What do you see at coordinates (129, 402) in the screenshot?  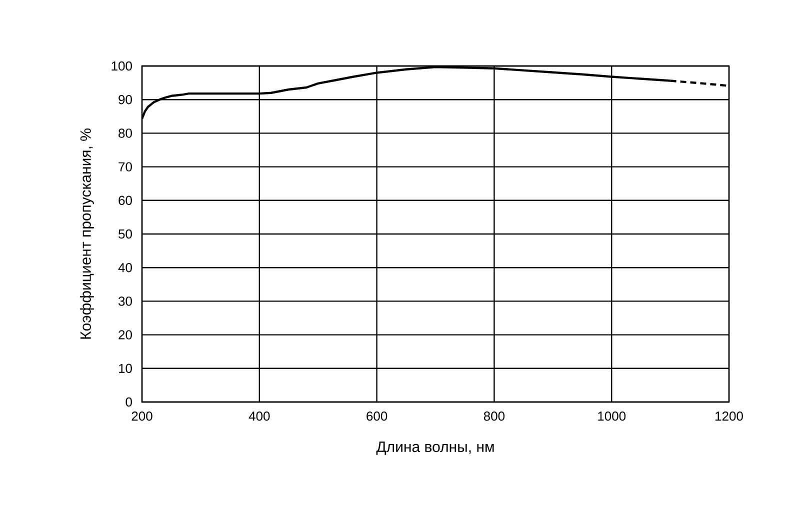 I see `y-tick-label: 0` at bounding box center [129, 402].